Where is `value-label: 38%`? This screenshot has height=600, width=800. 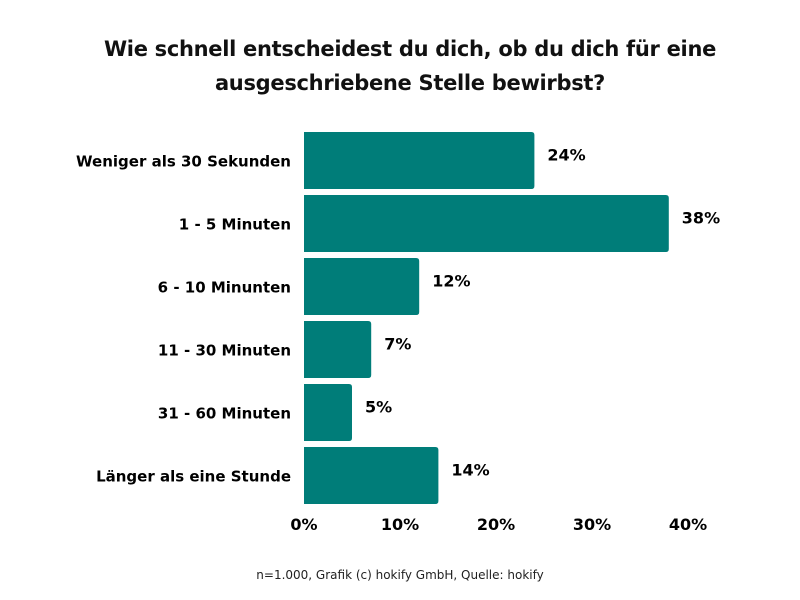 value-label: 38% is located at coordinates (701, 218).